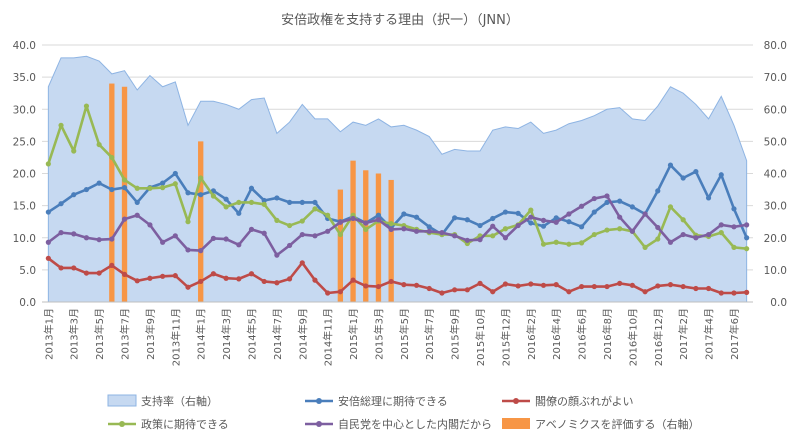 The width and height of the screenshot is (800, 443). Describe the element at coordinates (24, 239) in the screenshot. I see `left-tick-label: 10.0` at that location.